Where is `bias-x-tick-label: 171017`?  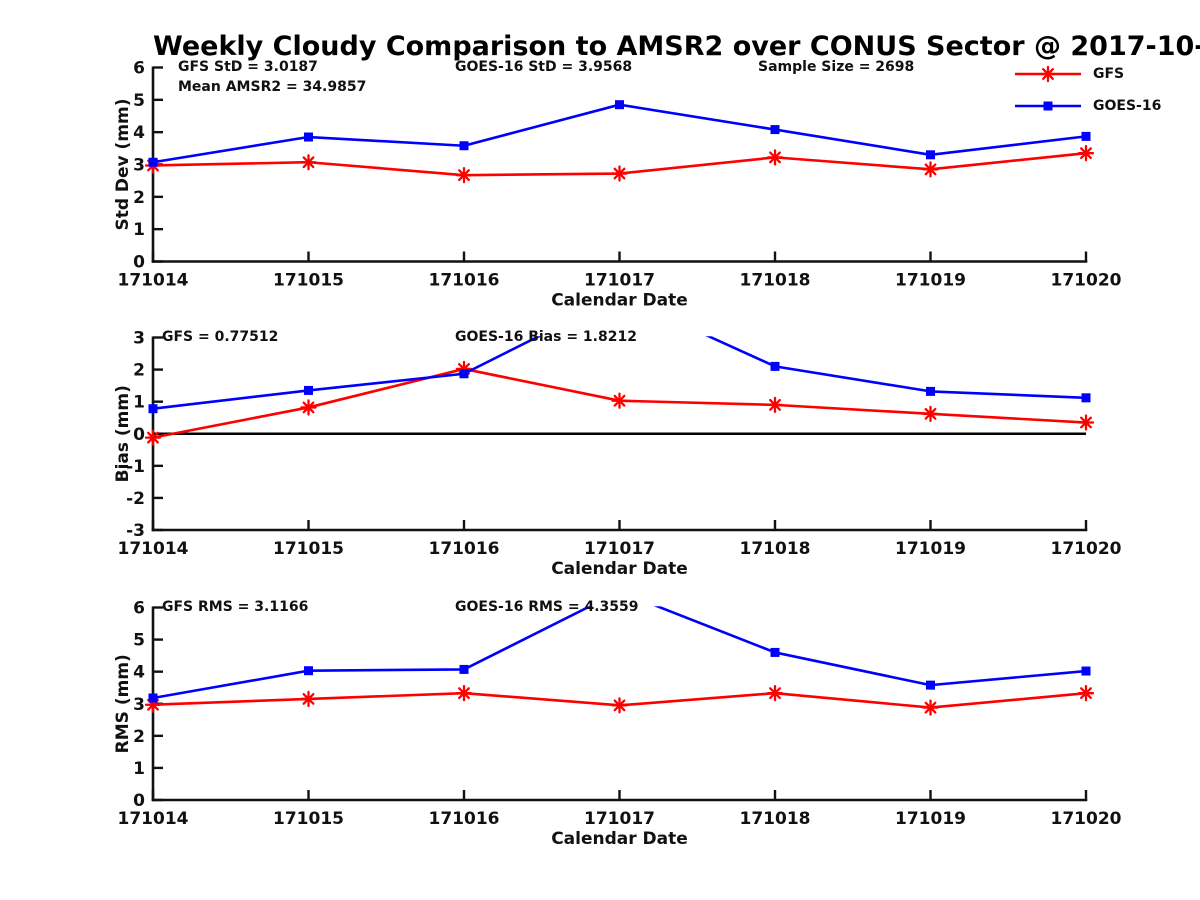 bias-x-tick-label: 171017 is located at coordinates (619, 549).